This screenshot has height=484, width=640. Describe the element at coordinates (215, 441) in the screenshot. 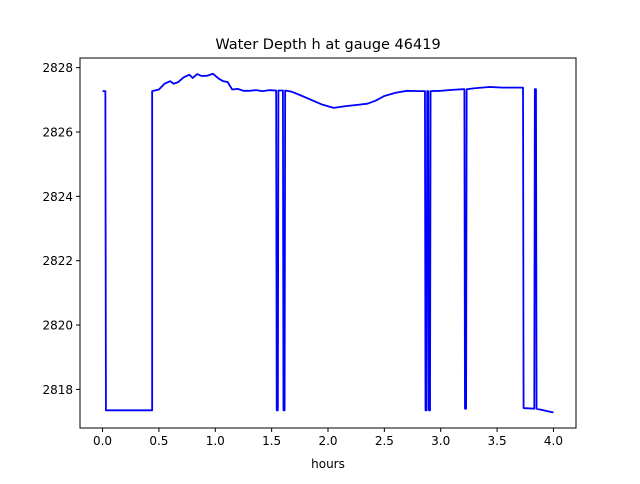

I see `x-tick-label: 1.0` at that location.